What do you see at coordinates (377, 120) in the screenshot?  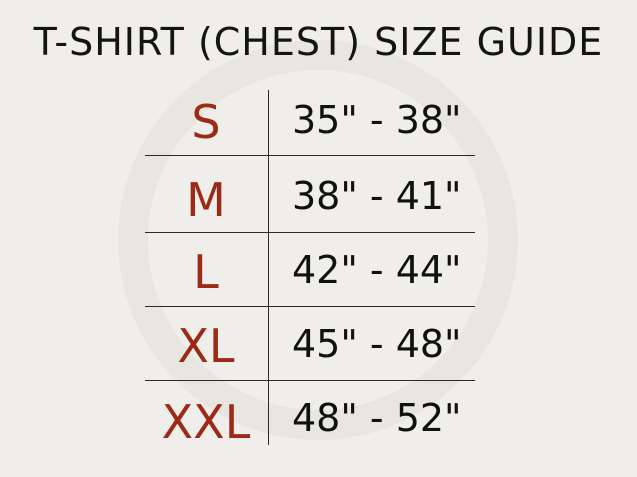 I see `chest-range: 35" - 38"` at bounding box center [377, 120].